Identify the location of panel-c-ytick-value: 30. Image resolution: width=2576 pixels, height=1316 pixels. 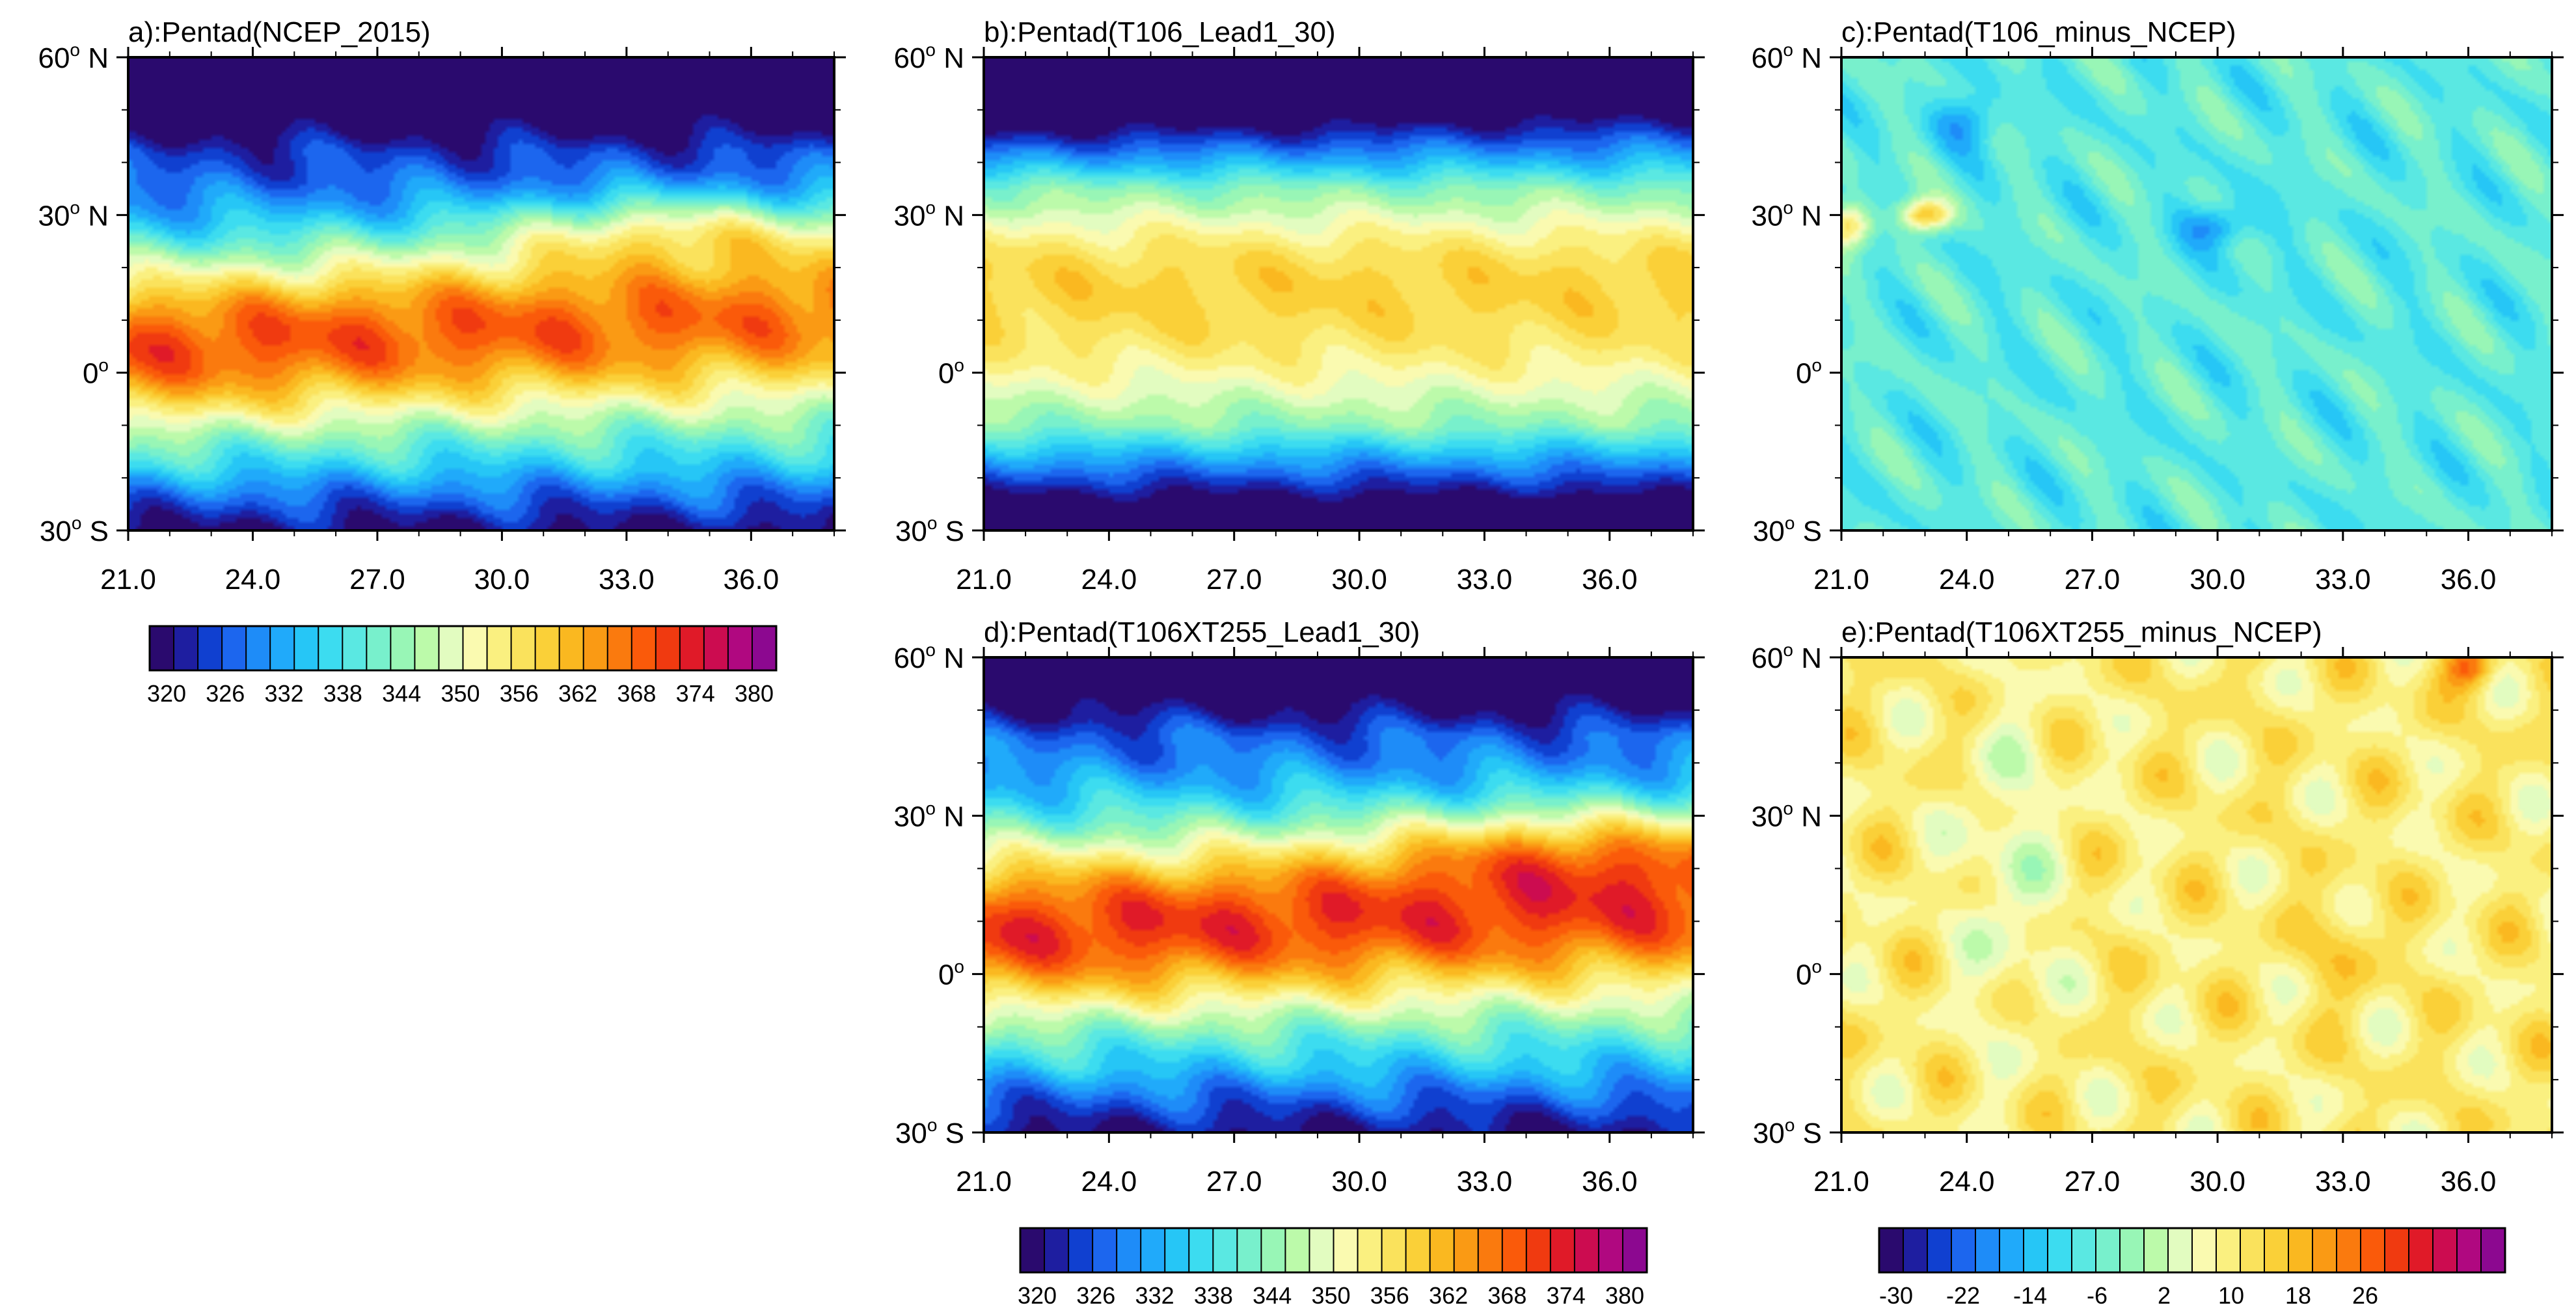
(1769, 531).